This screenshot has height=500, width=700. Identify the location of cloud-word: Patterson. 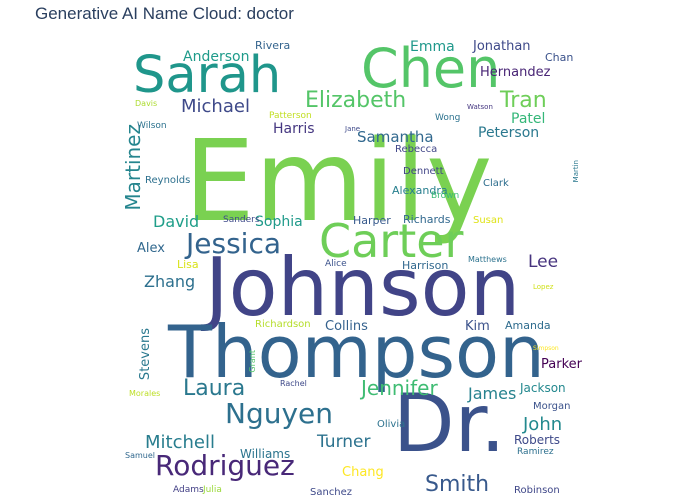
(290, 116).